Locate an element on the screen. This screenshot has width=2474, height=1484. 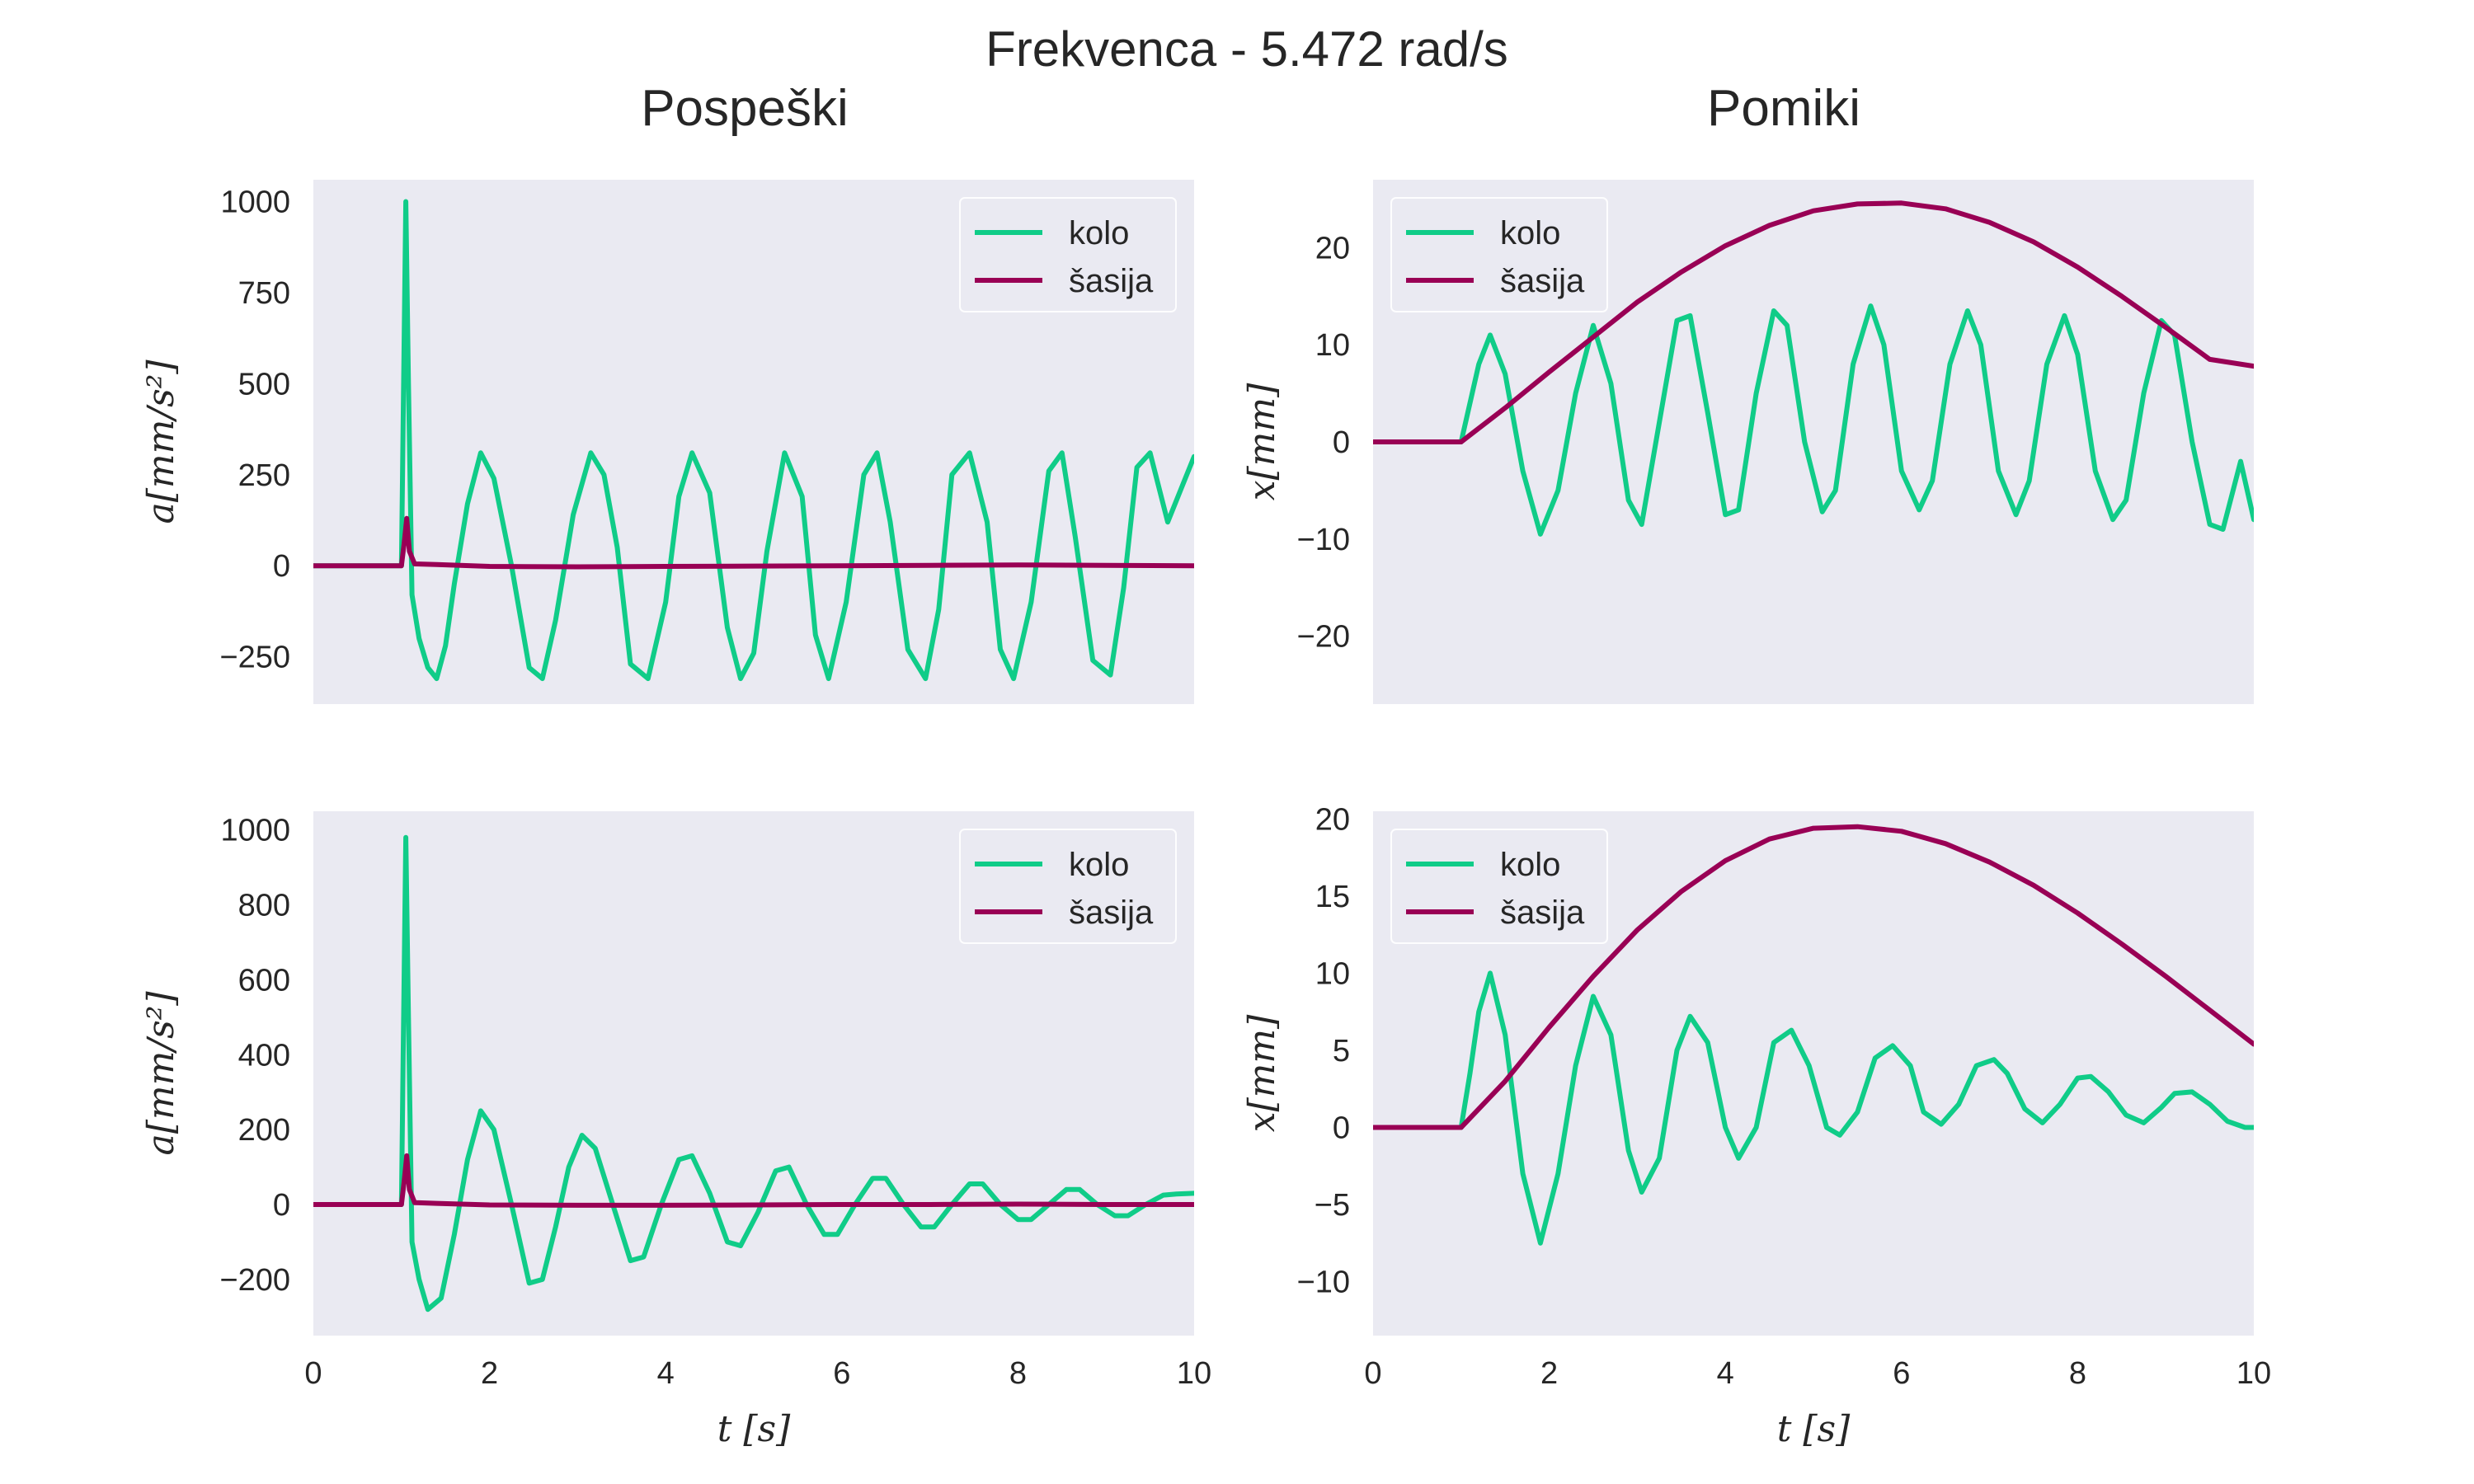
panel-top-right: −20 −10 0 10 20 x[mm] kolo šasija is located at coordinates (1747, 442).